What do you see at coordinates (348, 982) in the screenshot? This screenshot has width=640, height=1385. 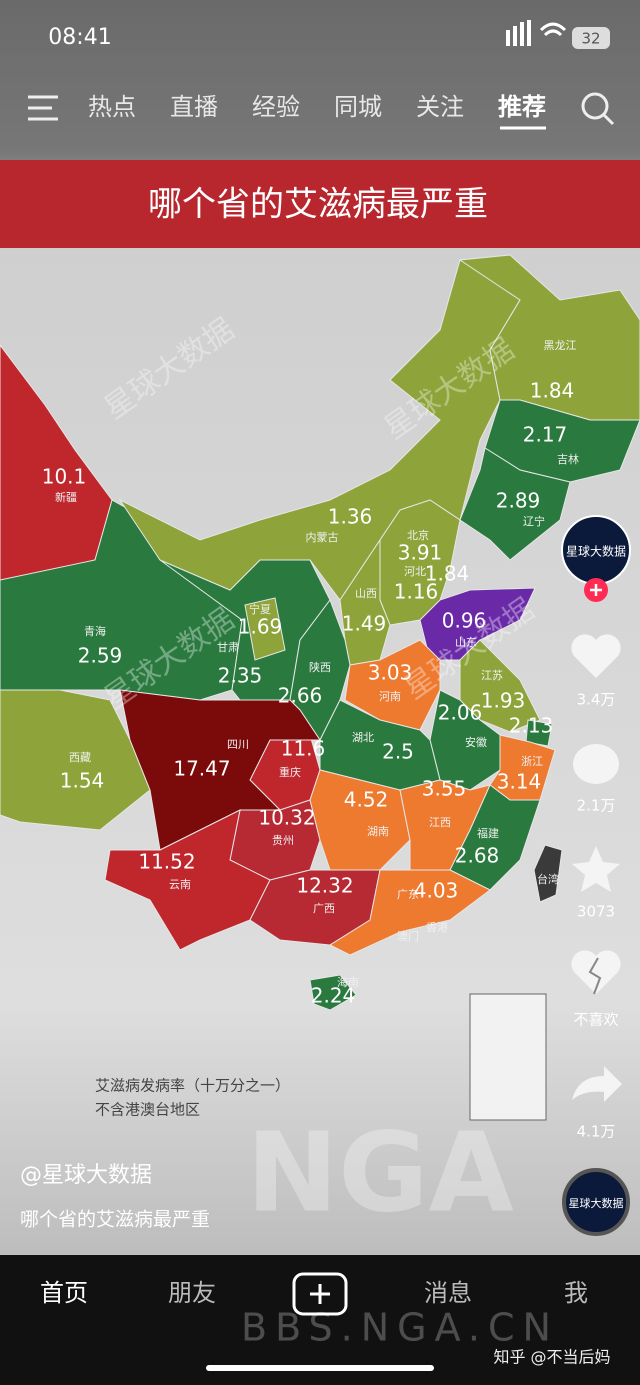 I see `province-name: 海南` at bounding box center [348, 982].